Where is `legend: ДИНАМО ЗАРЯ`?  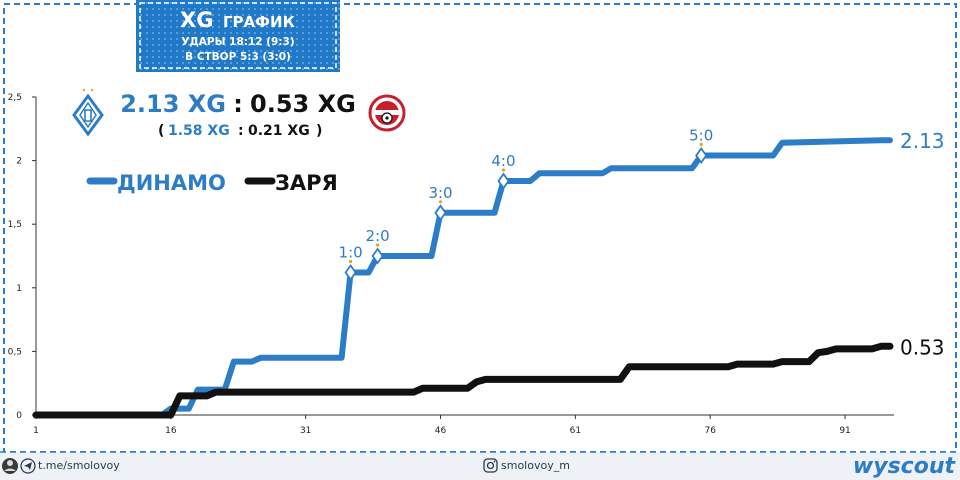 legend: ДИНАМО ЗАРЯ is located at coordinates (212, 183).